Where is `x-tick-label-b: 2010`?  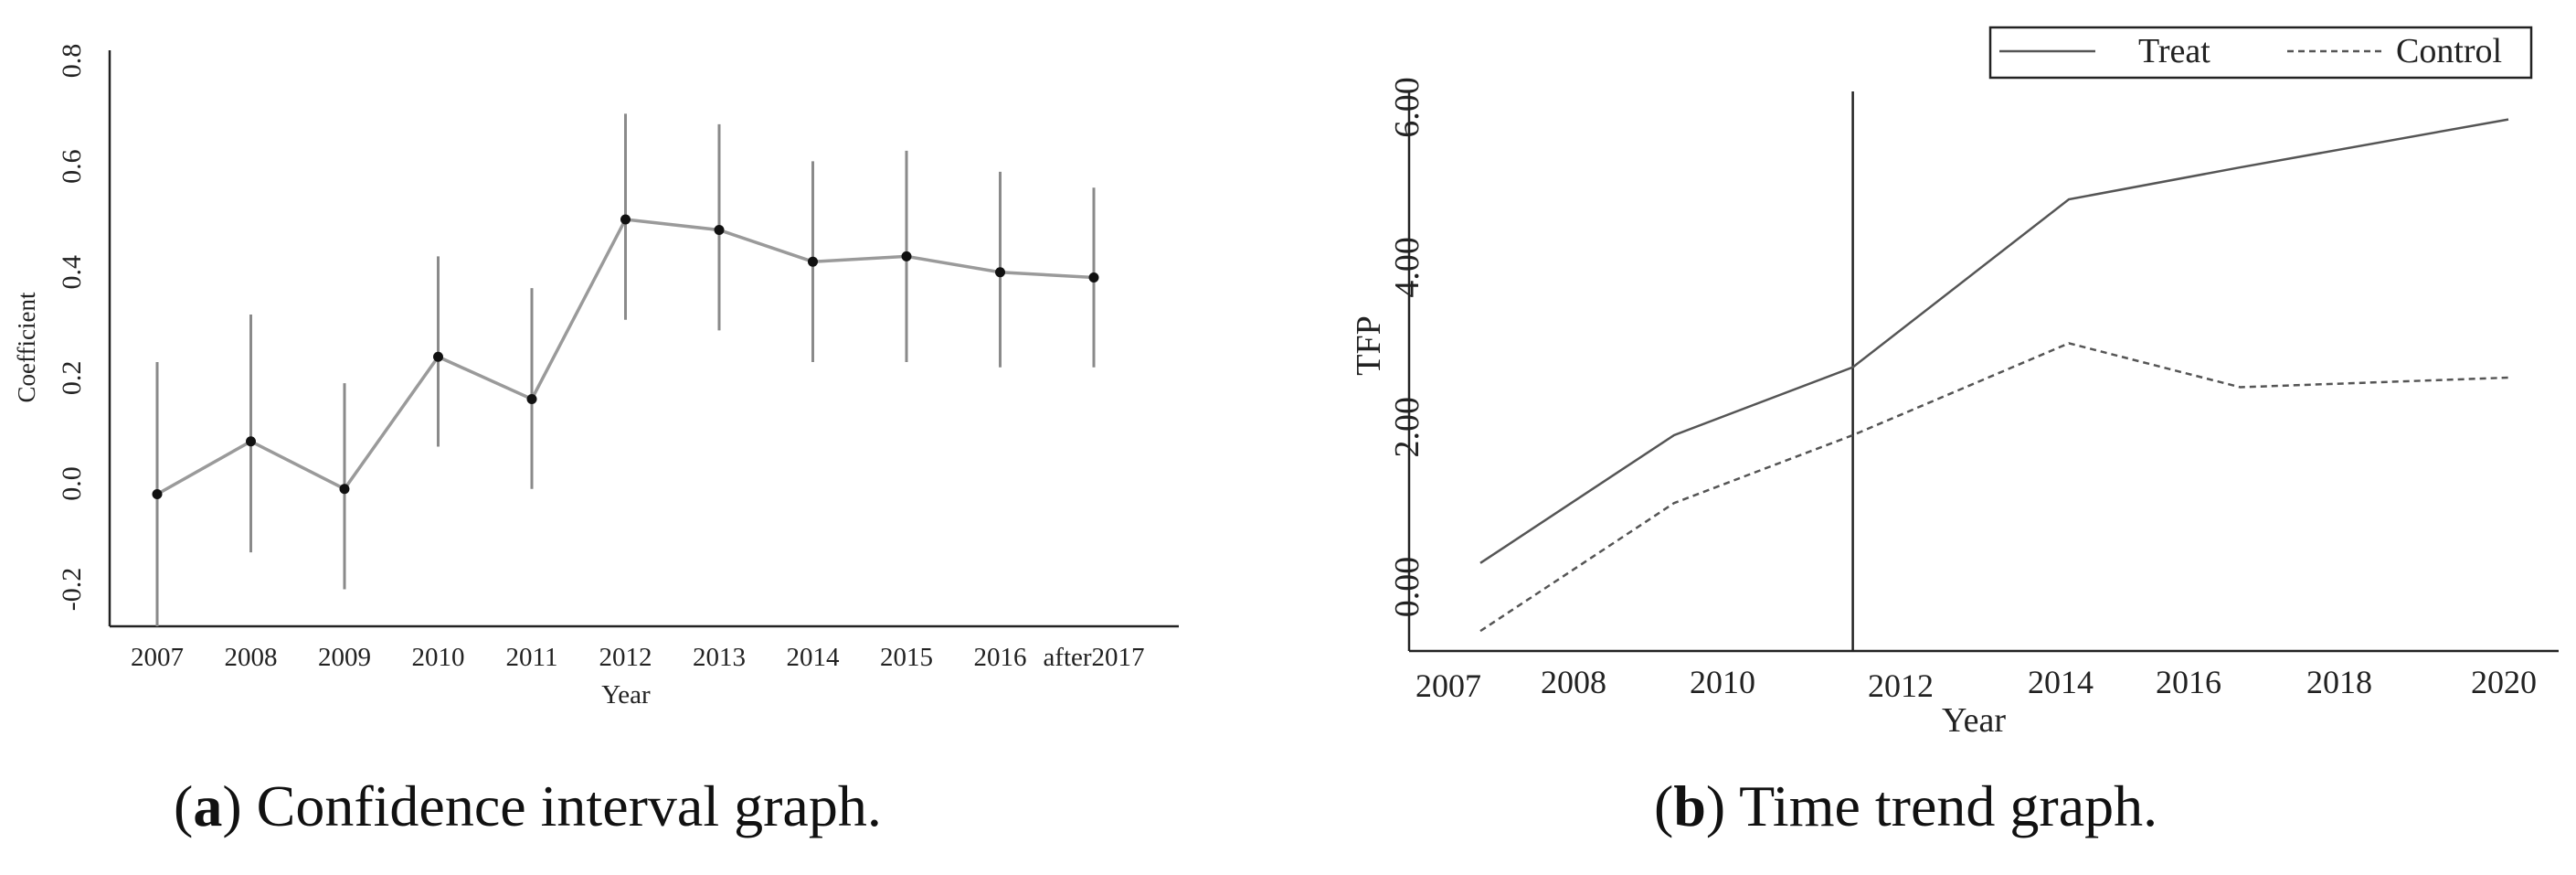 x-tick-label-b: 2010 is located at coordinates (1722, 682).